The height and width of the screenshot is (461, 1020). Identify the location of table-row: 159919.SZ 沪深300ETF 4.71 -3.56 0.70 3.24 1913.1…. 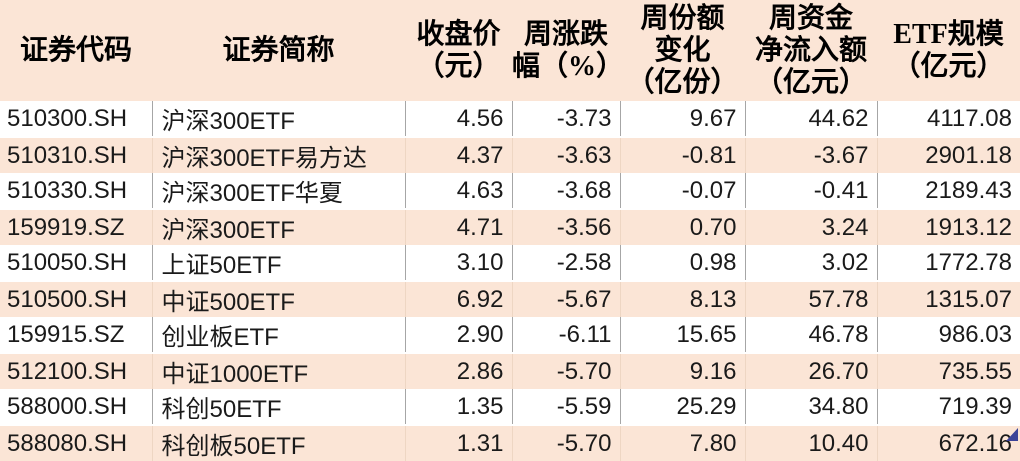
(510, 226).